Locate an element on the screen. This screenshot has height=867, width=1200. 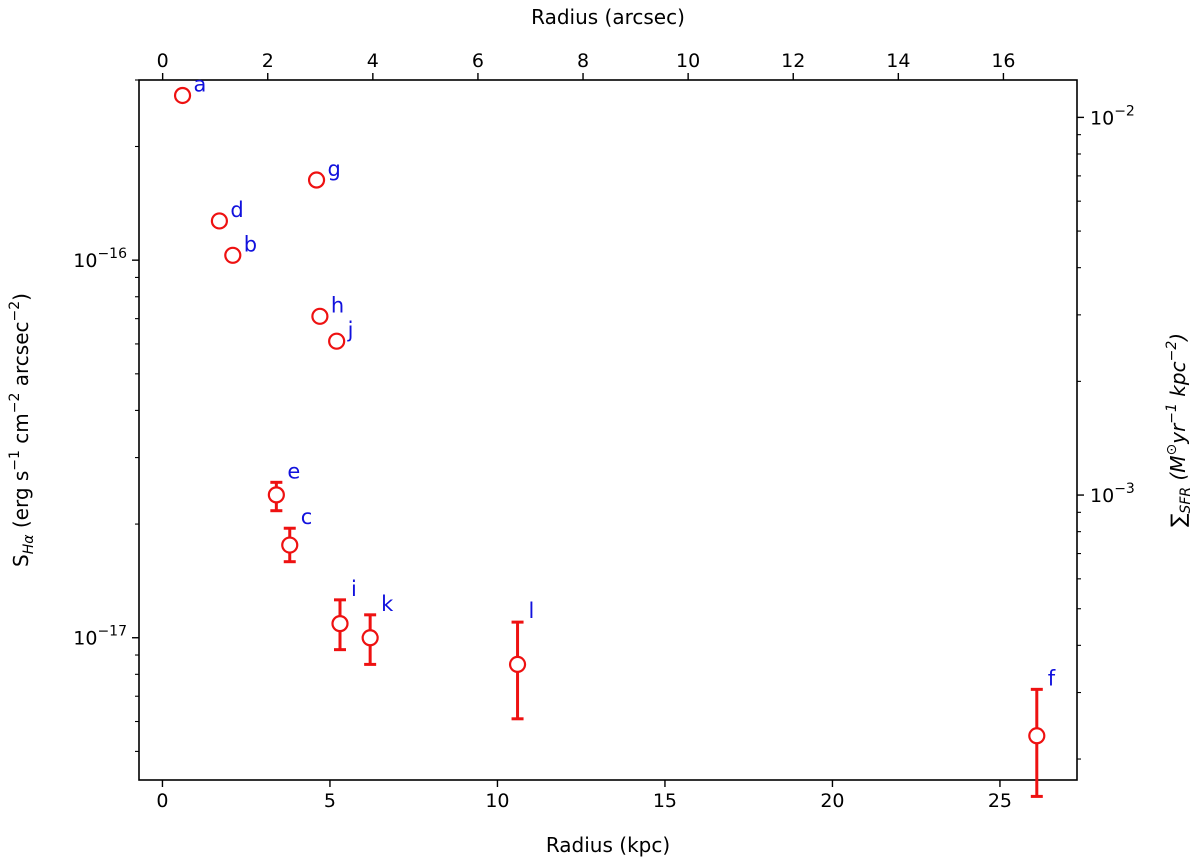
x2-tick-label: 16 is located at coordinates (1003, 61).